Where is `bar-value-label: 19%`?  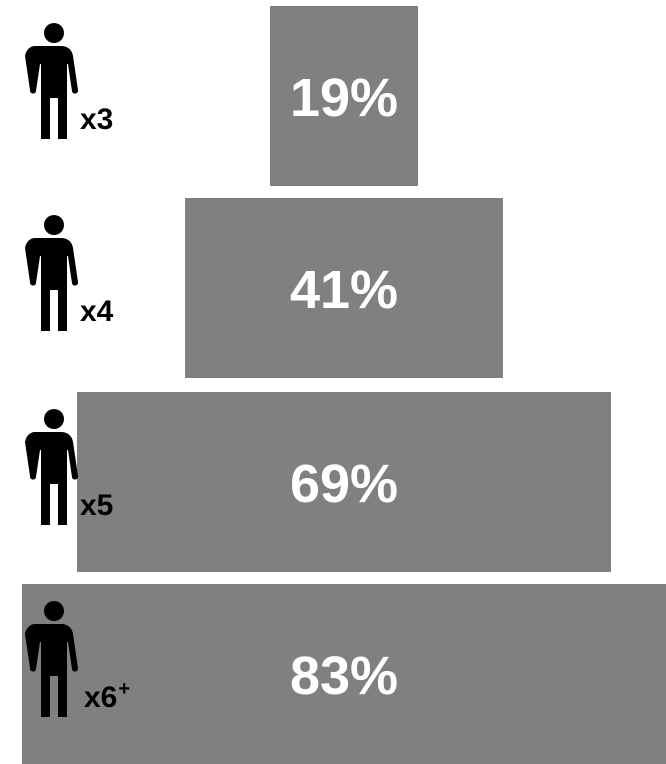
bar-value-label: 19% is located at coordinates (344, 98).